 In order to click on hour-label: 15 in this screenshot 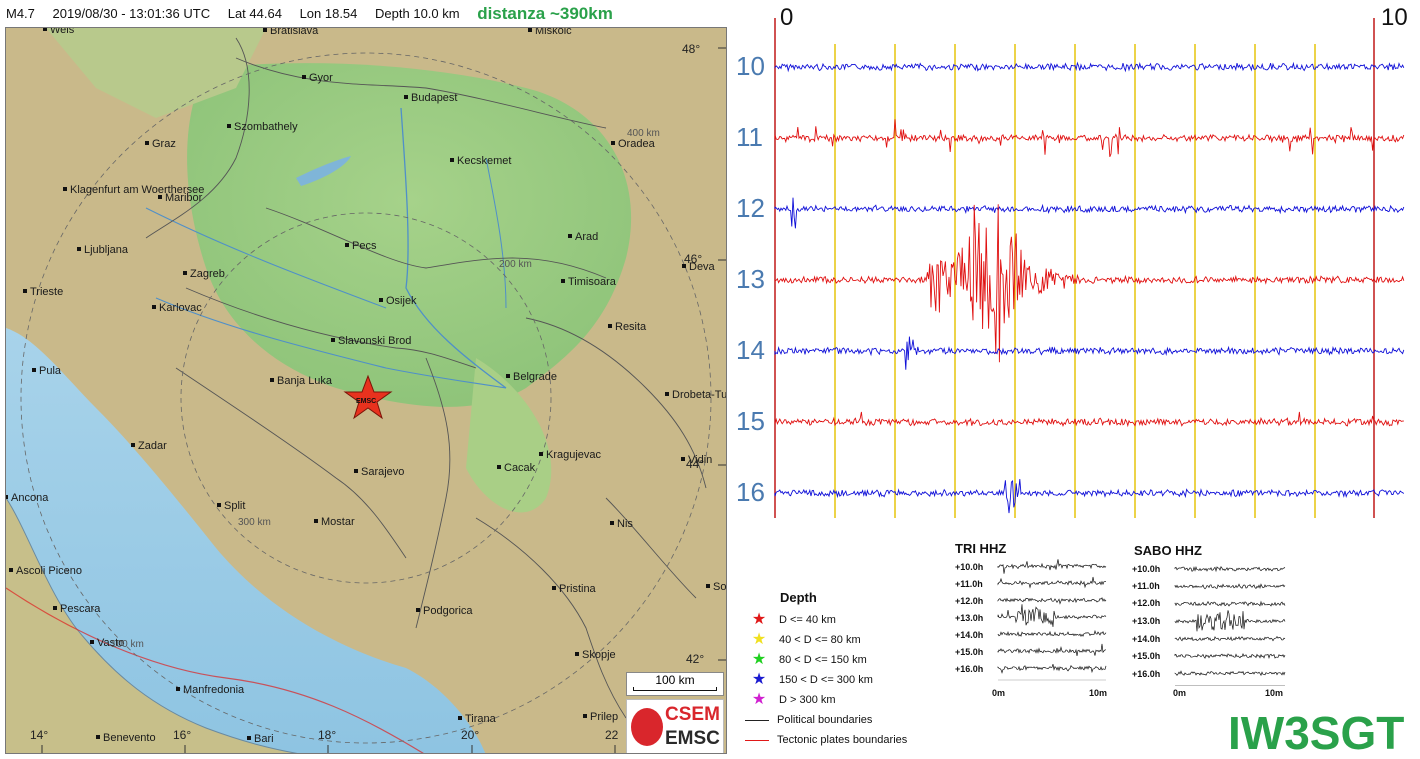, I will do `click(750, 421)`.